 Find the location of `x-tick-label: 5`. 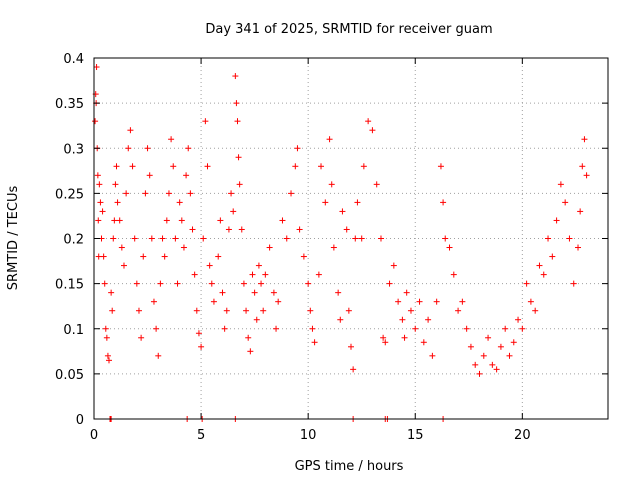

x-tick-label: 5 is located at coordinates (201, 435).